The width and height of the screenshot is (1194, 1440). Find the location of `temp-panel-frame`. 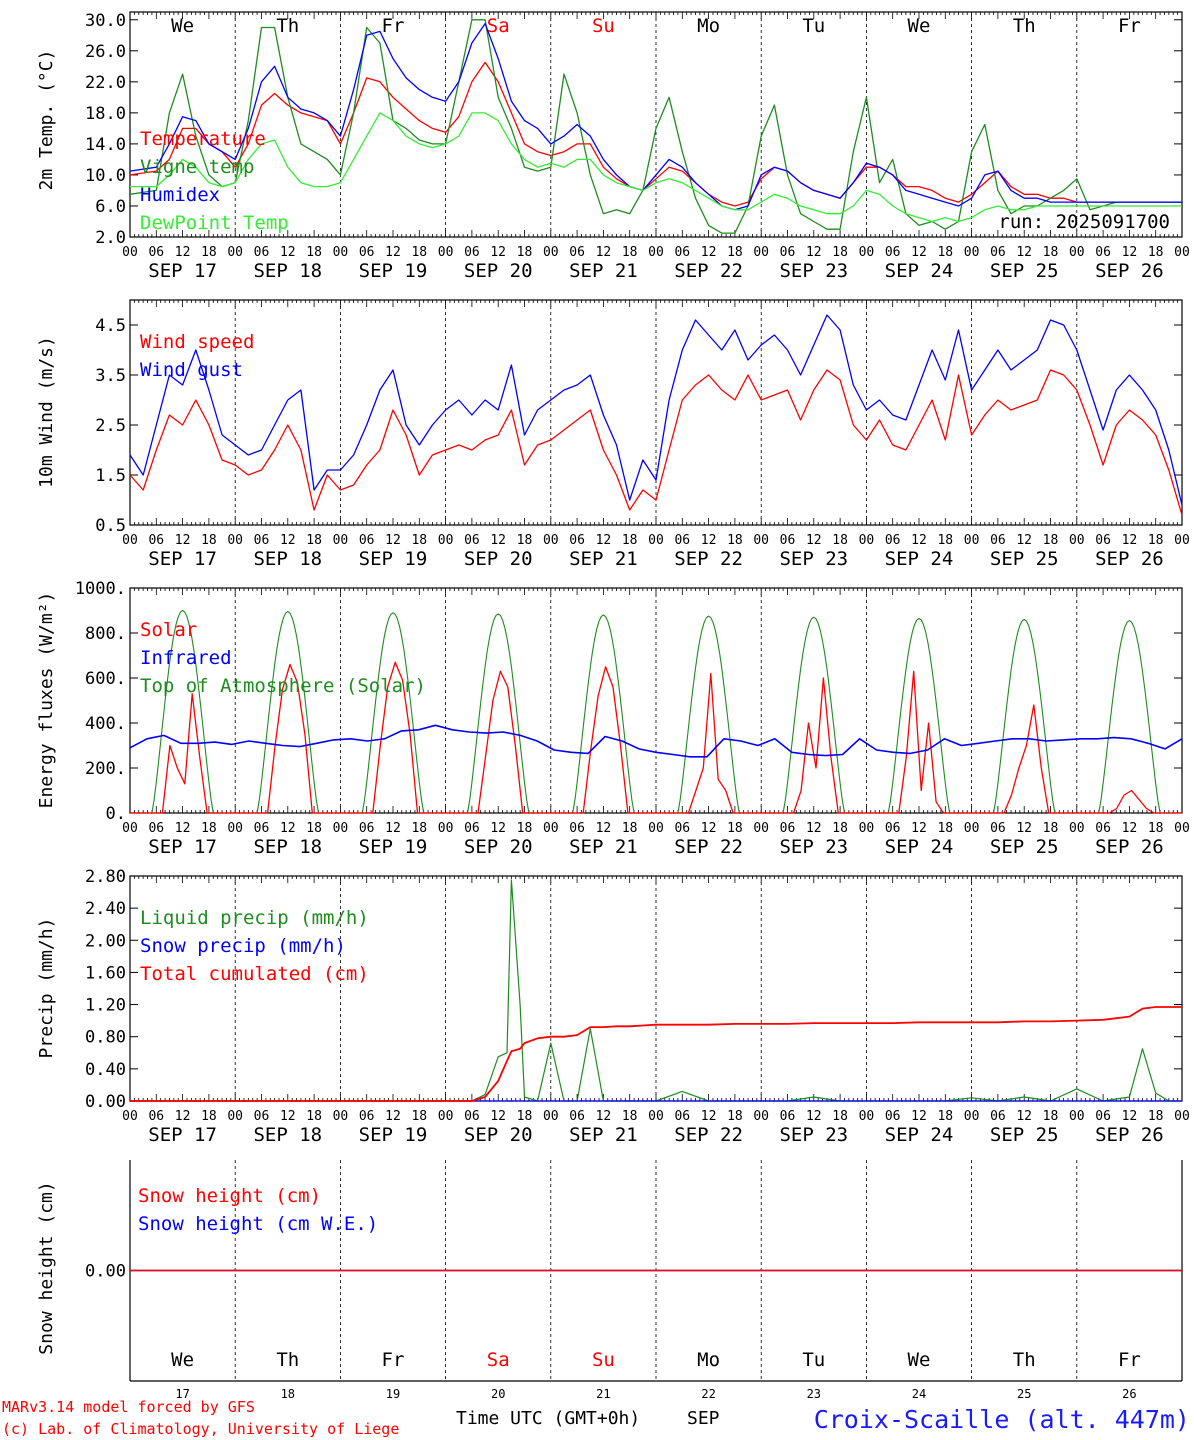

temp-panel-frame is located at coordinates (656, 124).